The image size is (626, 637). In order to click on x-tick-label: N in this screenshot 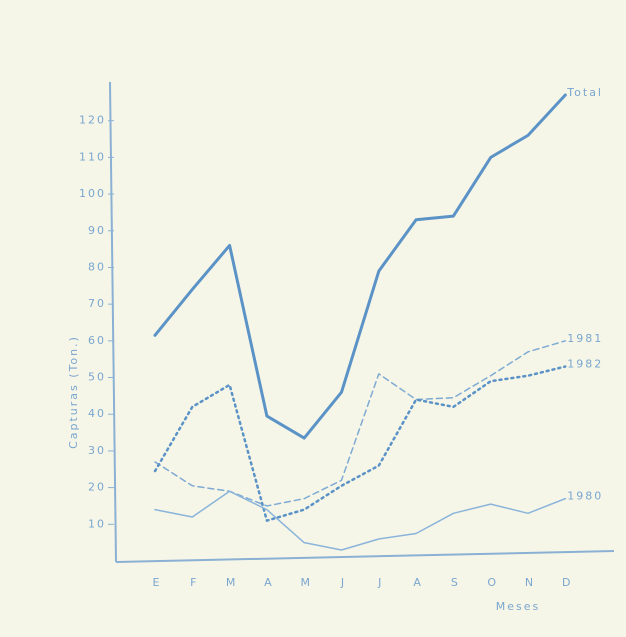, I will do `click(530, 582)`.